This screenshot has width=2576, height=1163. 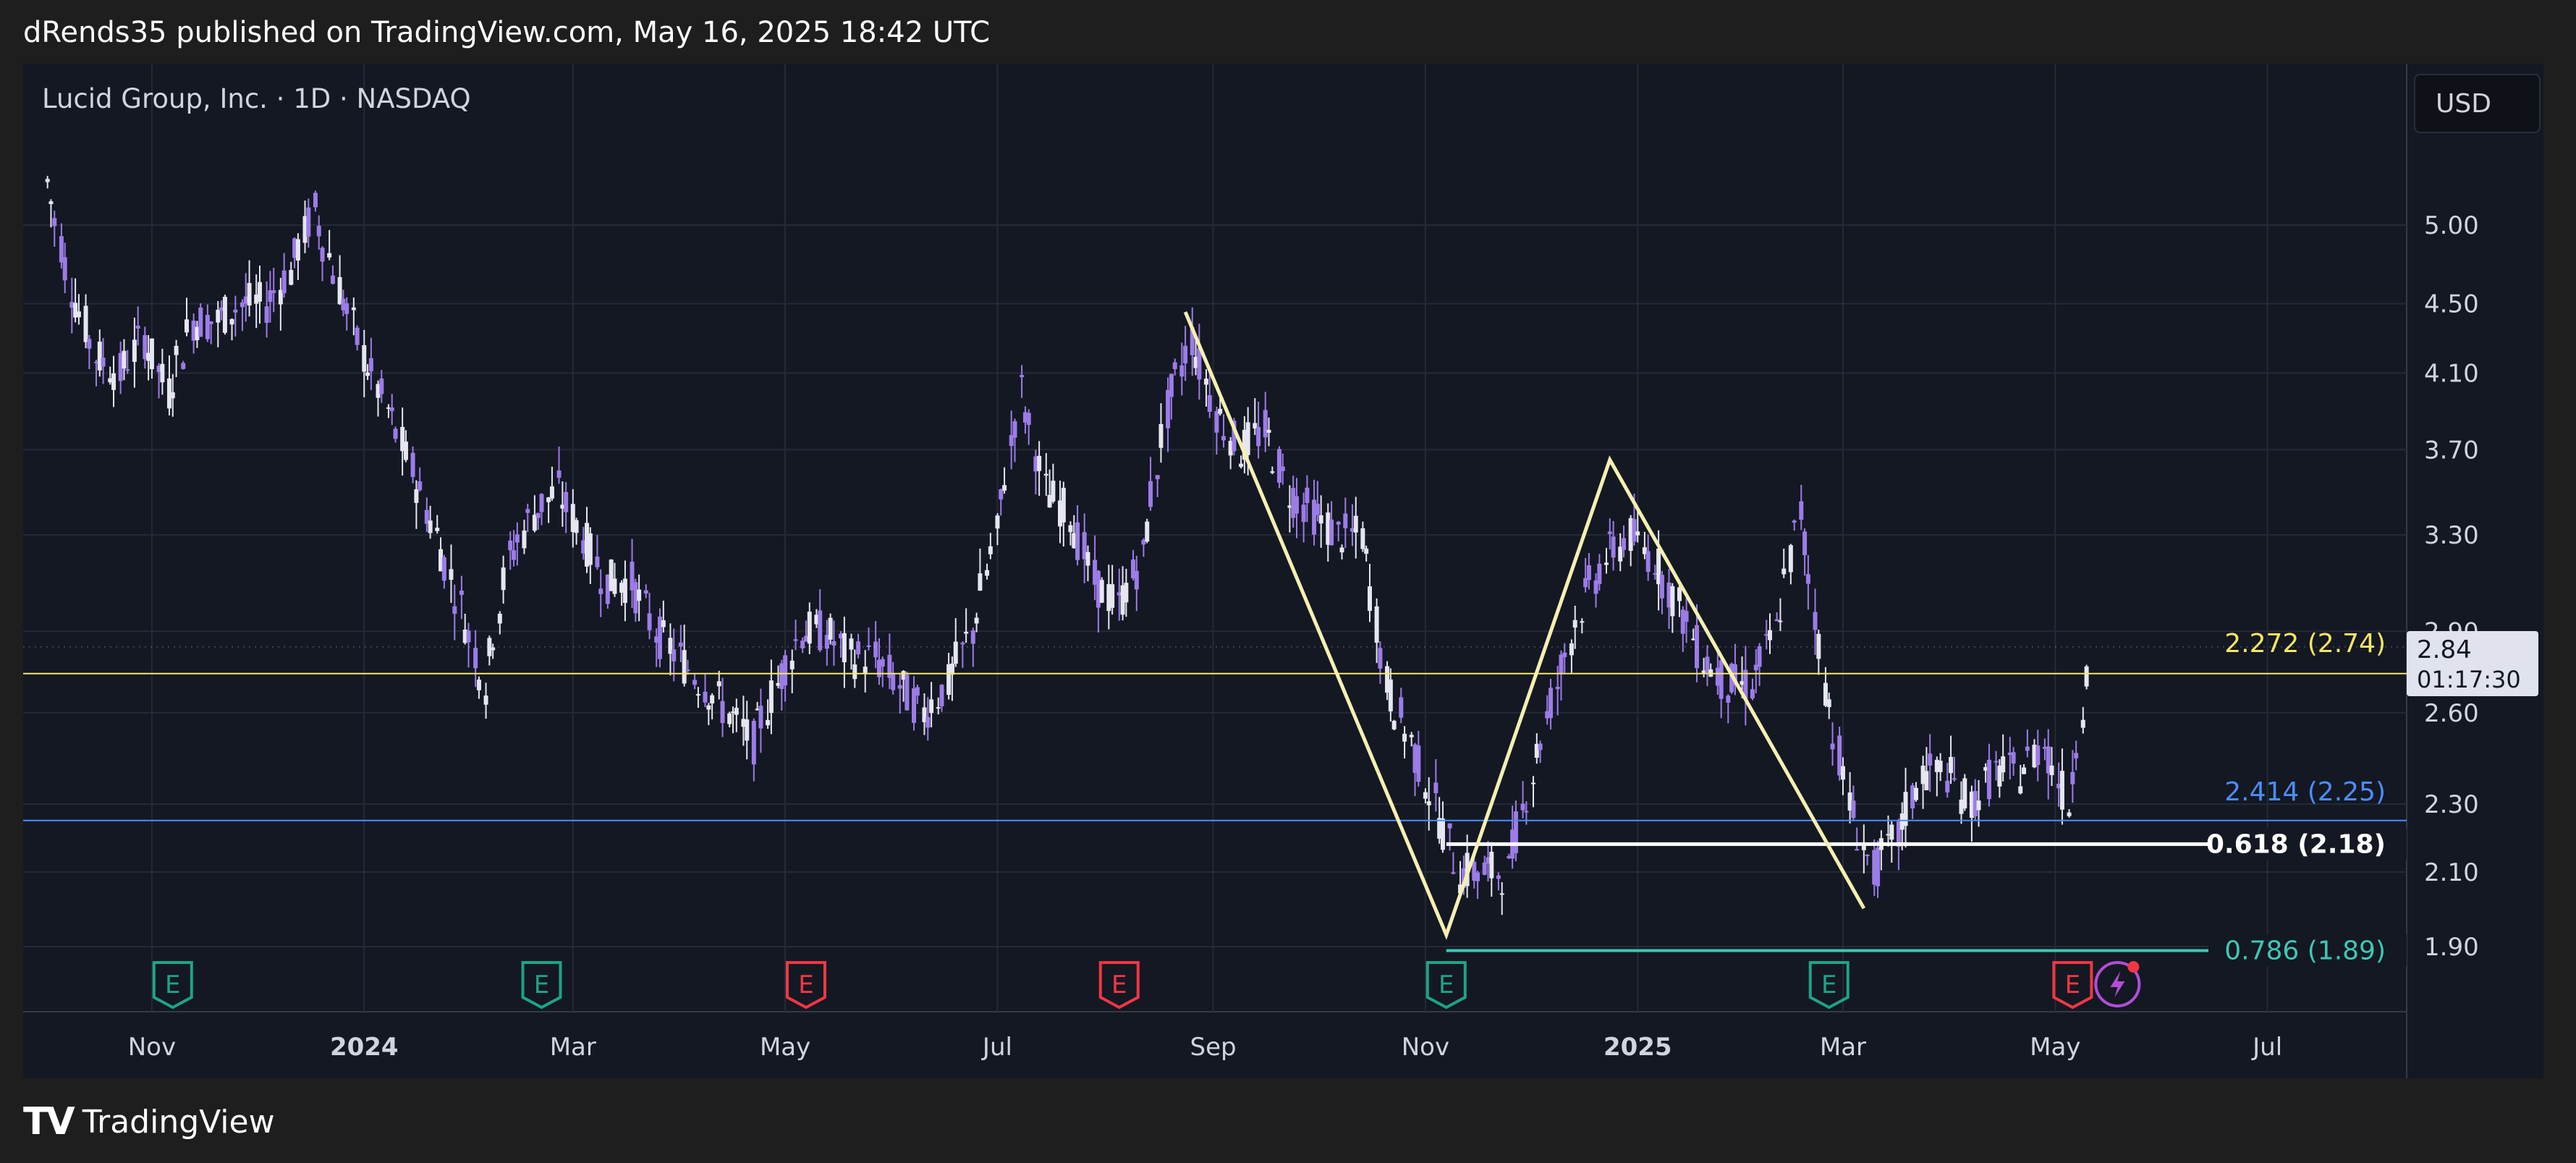 I want to click on notification-dot-icon, so click(x=2133, y=967).